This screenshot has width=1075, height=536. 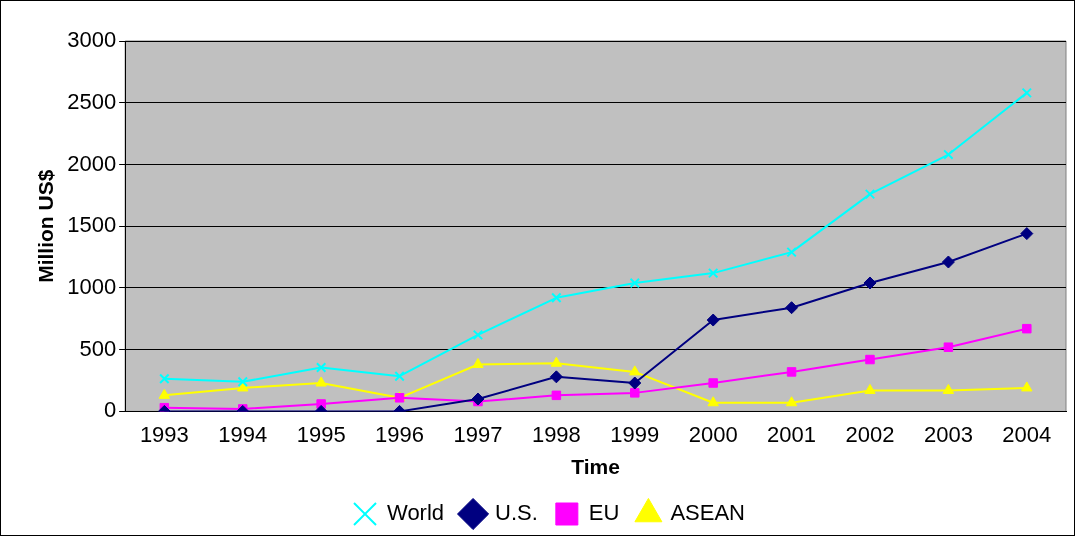 What do you see at coordinates (635, 434) in the screenshot?
I see `x-tick-label: 1999` at bounding box center [635, 434].